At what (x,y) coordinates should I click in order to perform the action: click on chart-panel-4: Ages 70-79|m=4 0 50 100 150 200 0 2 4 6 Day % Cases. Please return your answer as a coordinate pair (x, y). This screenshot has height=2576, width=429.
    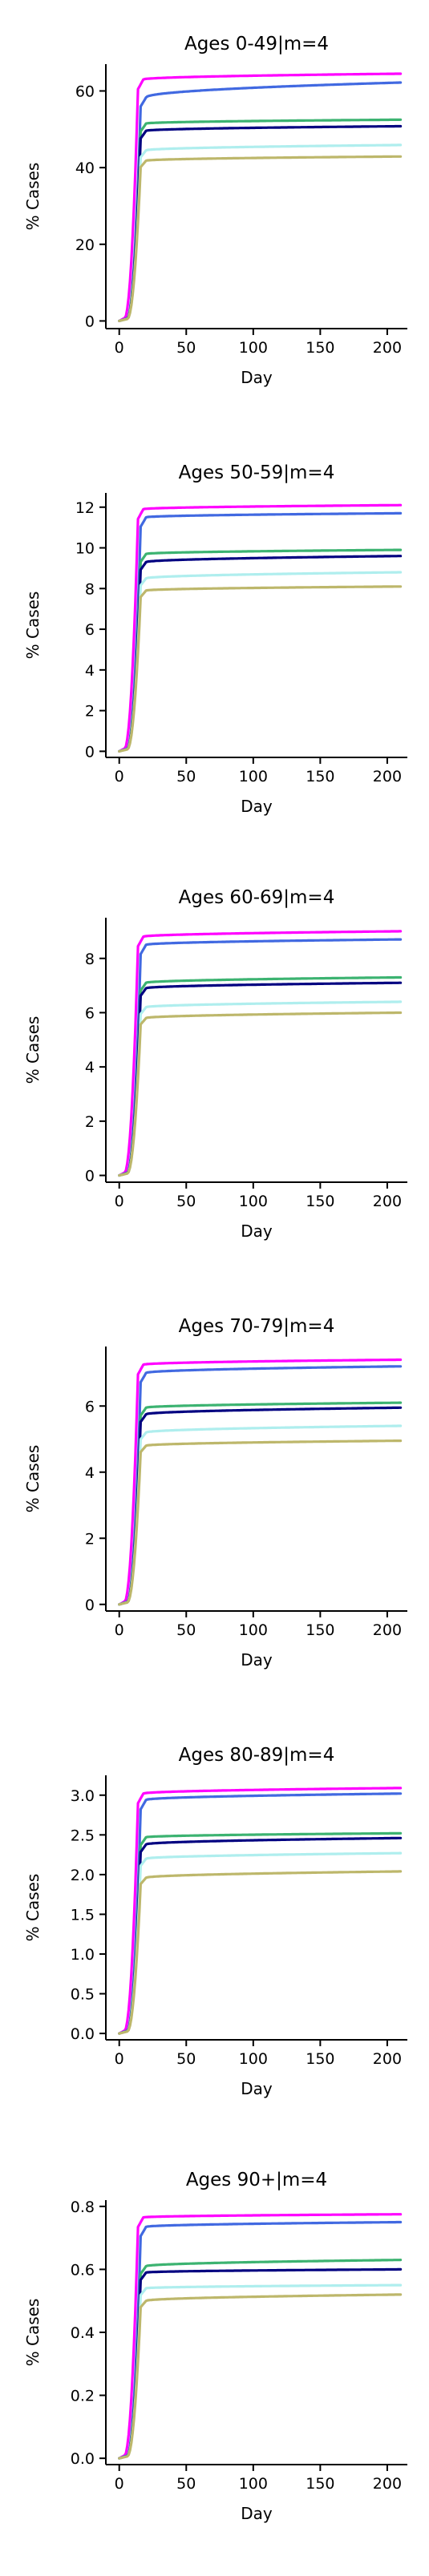
    Looking at the image, I should click on (215, 1493).